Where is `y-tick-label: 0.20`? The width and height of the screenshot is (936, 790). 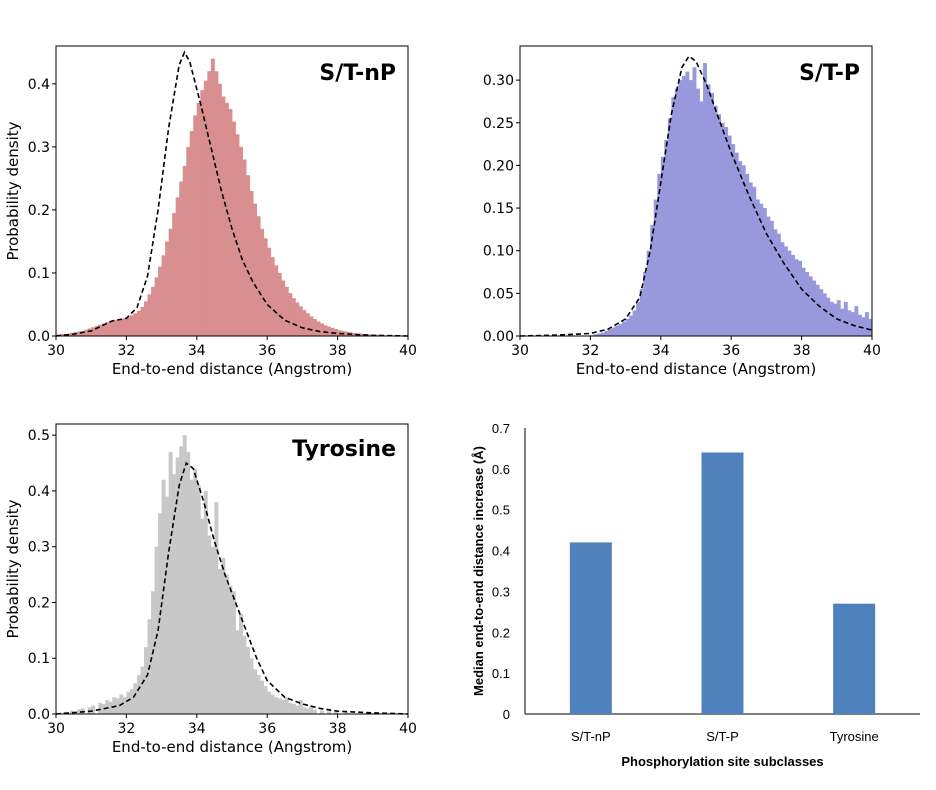 y-tick-label: 0.20 is located at coordinates (498, 166).